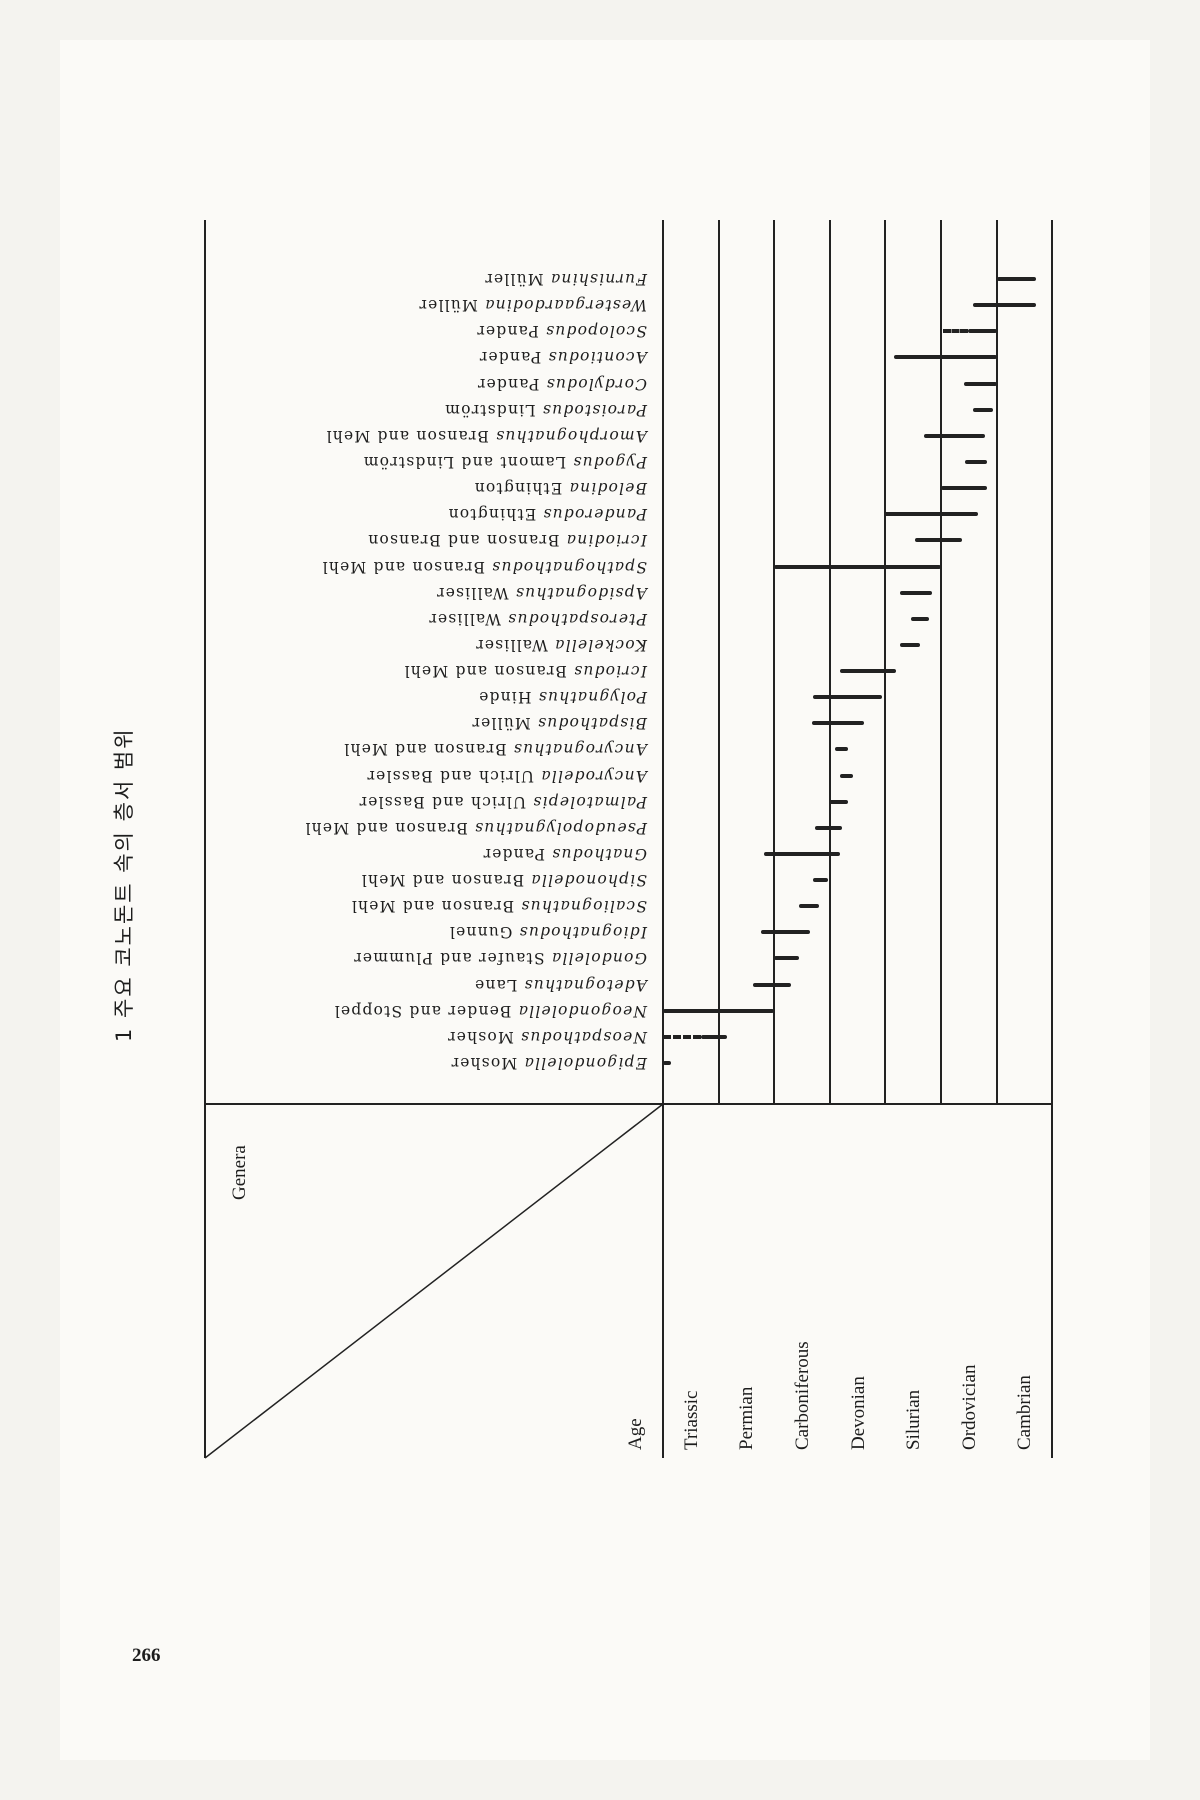  What do you see at coordinates (591, 723) in the screenshot?
I see `genus-name: Bispathodus` at bounding box center [591, 723].